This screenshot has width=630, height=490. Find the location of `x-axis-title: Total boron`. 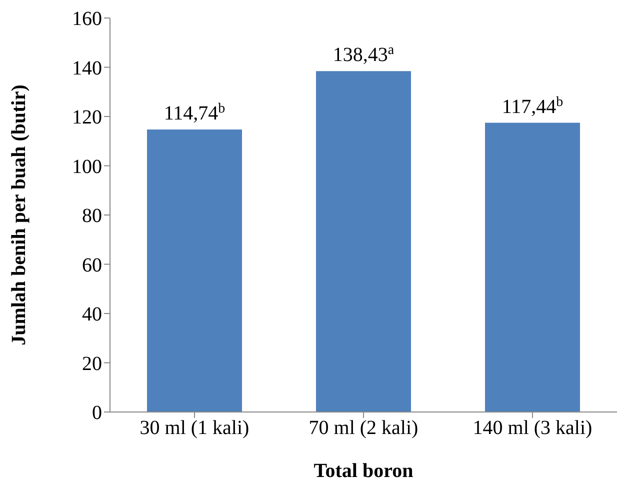

x-axis-title: Total boron is located at coordinates (364, 471).